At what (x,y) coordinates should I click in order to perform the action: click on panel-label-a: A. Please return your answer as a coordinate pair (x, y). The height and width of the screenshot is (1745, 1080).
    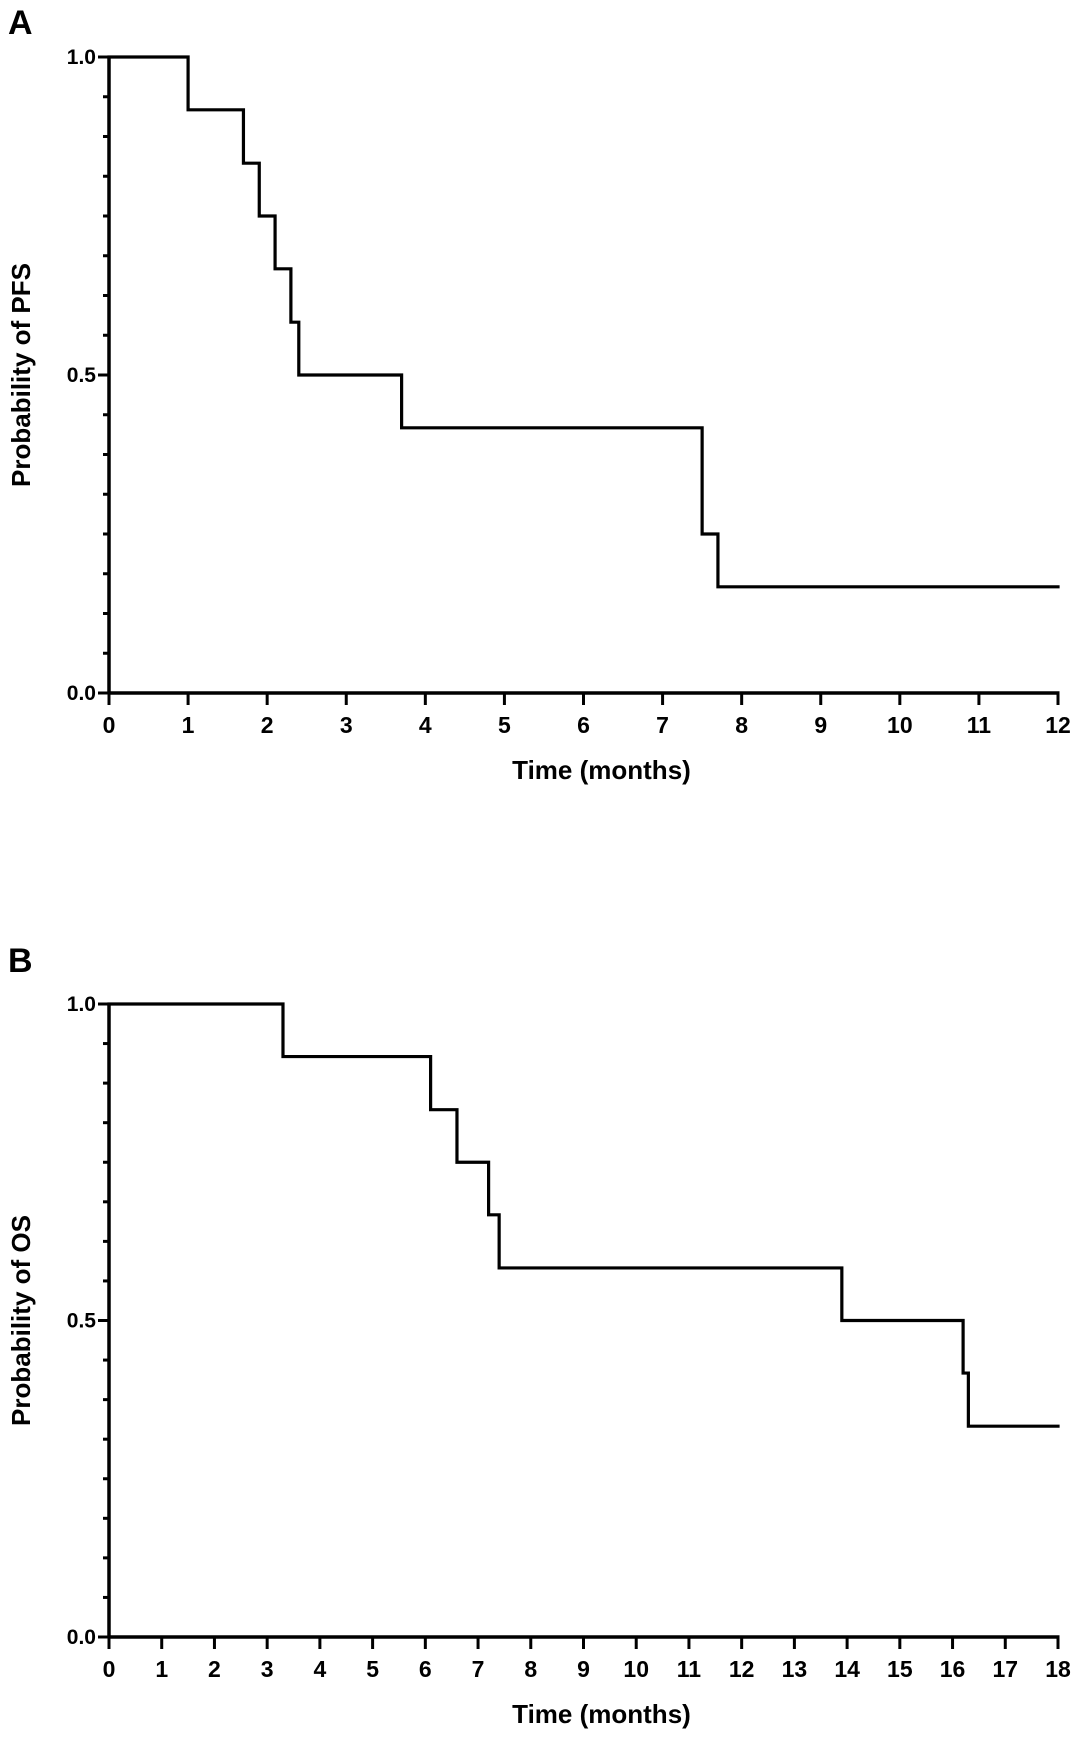
    Looking at the image, I should click on (20, 23).